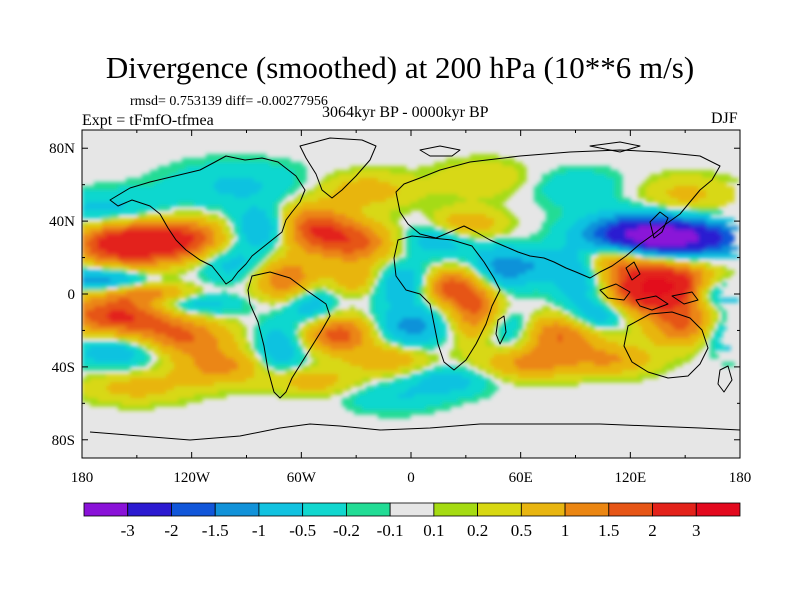  Describe the element at coordinates (530, 149) in the screenshot. I see `coastline-arctic-islands` at that location.